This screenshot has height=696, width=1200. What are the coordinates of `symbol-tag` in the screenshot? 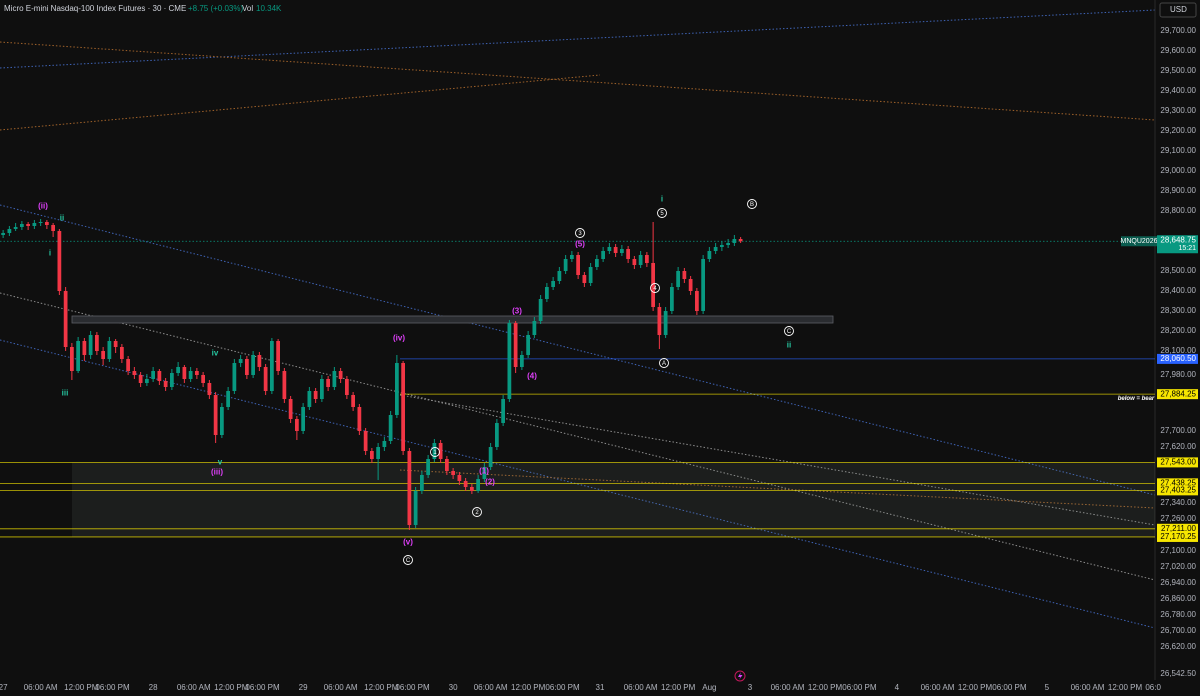 It's located at (1139, 241).